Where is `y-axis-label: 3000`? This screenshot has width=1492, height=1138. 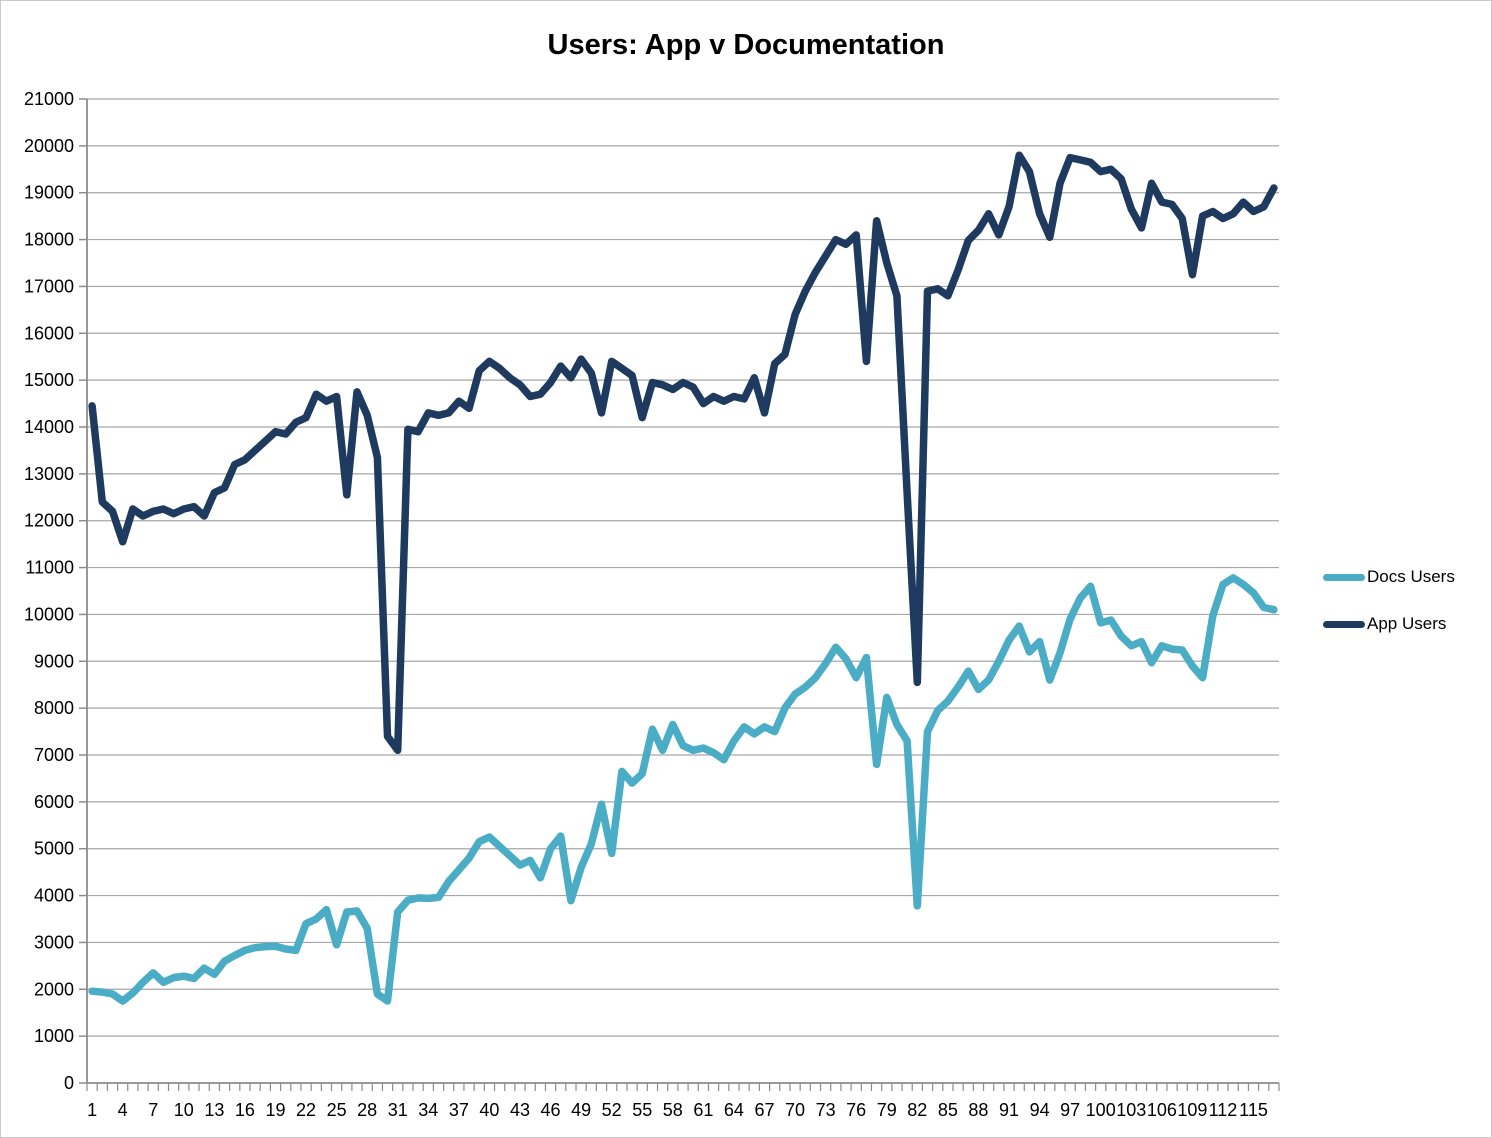 y-axis-label: 3000 is located at coordinates (54, 942).